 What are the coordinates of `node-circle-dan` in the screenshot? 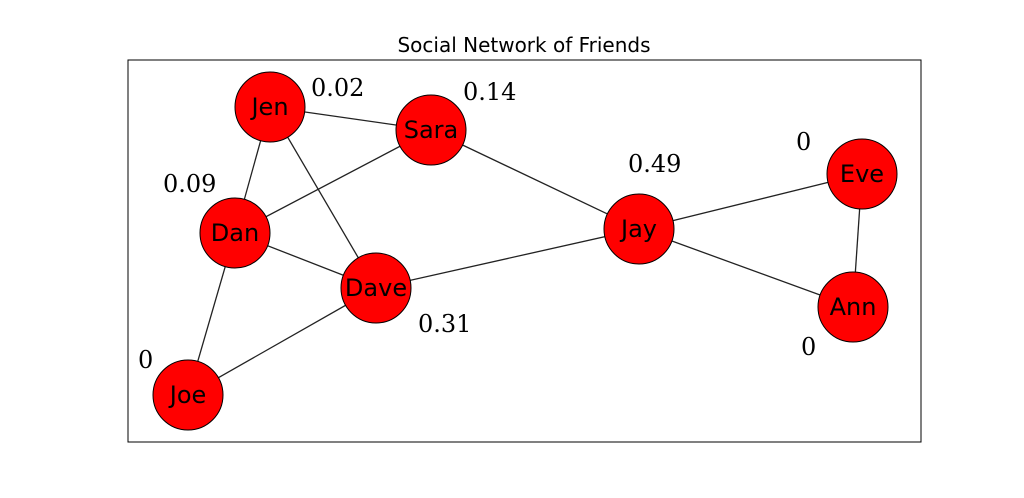 It's located at (235, 233).